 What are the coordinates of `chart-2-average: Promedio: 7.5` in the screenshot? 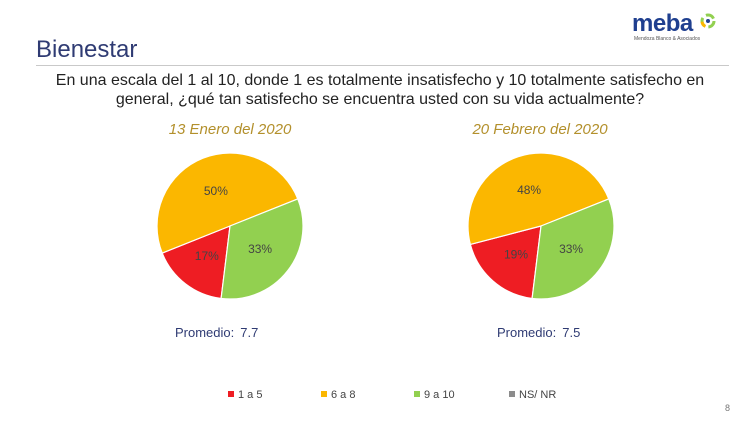 It's located at (538, 332).